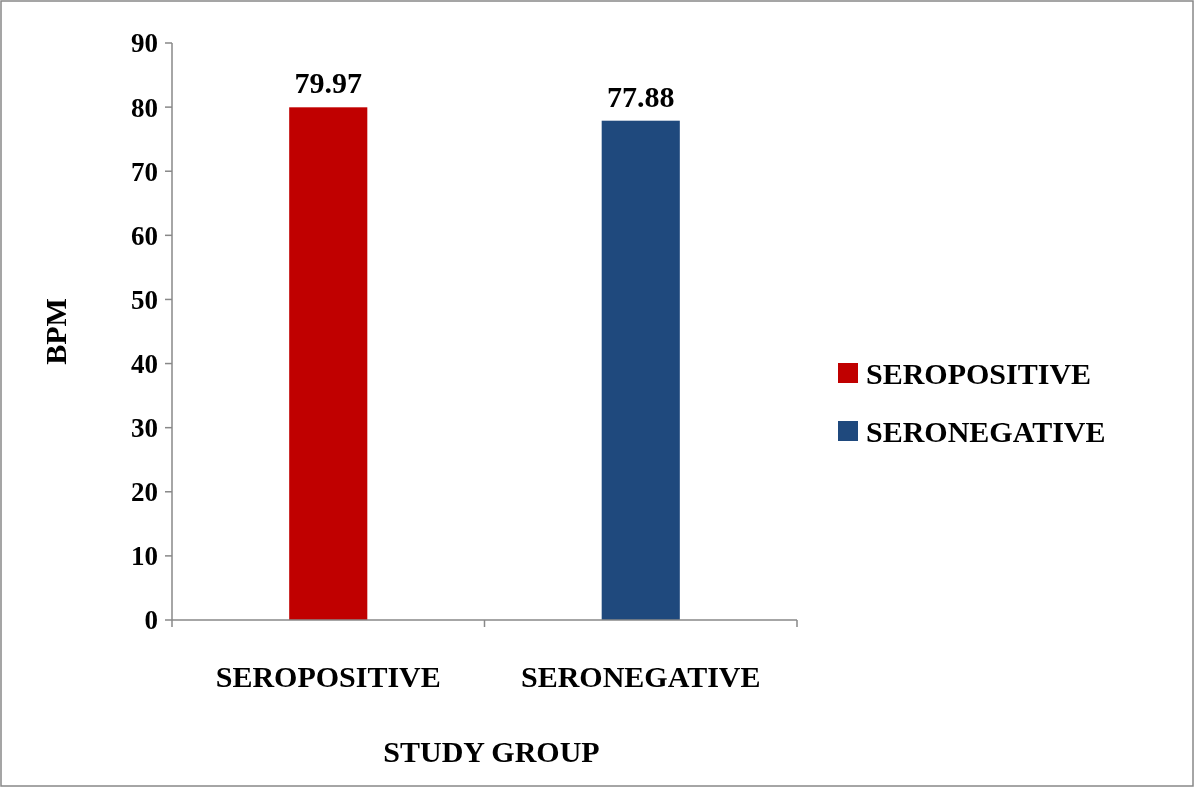 This screenshot has height=787, width=1194. Describe the element at coordinates (979, 373) in the screenshot. I see `legend-label: SEROPOSITIVE` at that location.